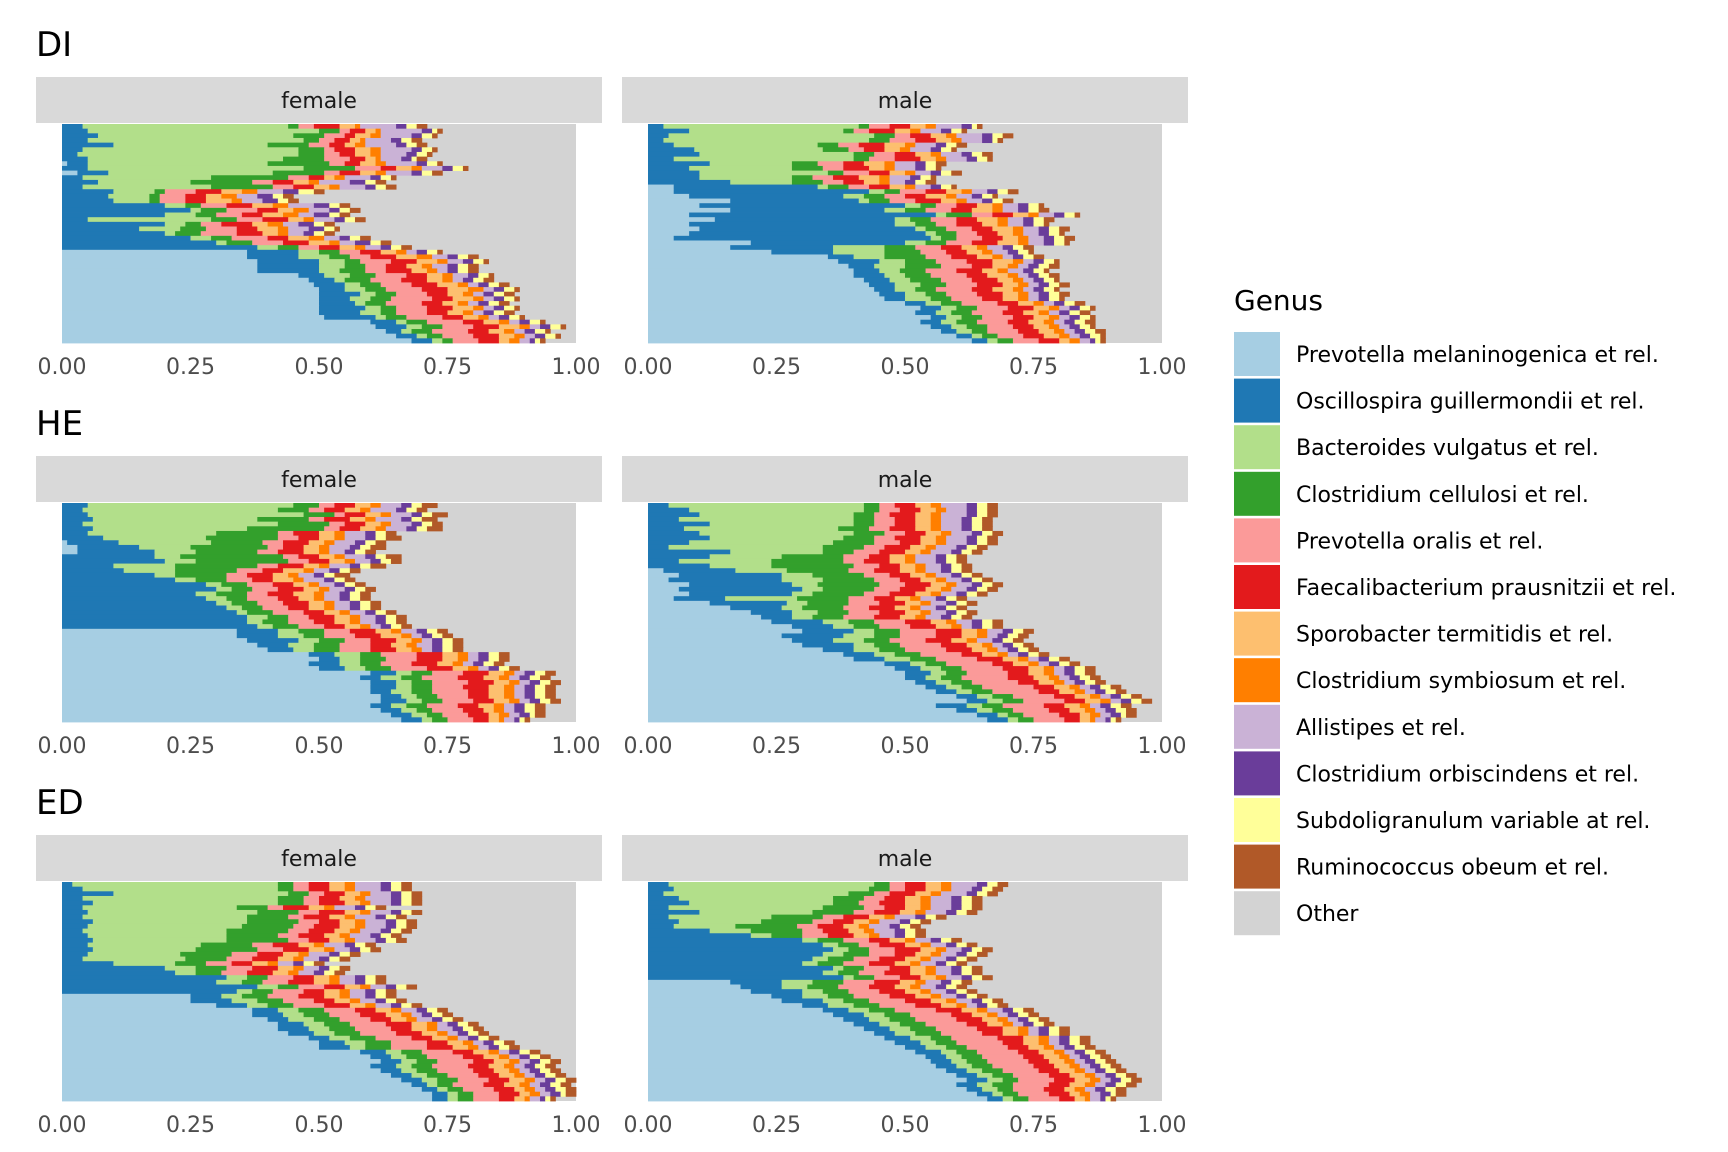 The image size is (1728, 1152). What do you see at coordinates (905, 1125) in the screenshot?
I see `x-tick-label: 0.50` at bounding box center [905, 1125].